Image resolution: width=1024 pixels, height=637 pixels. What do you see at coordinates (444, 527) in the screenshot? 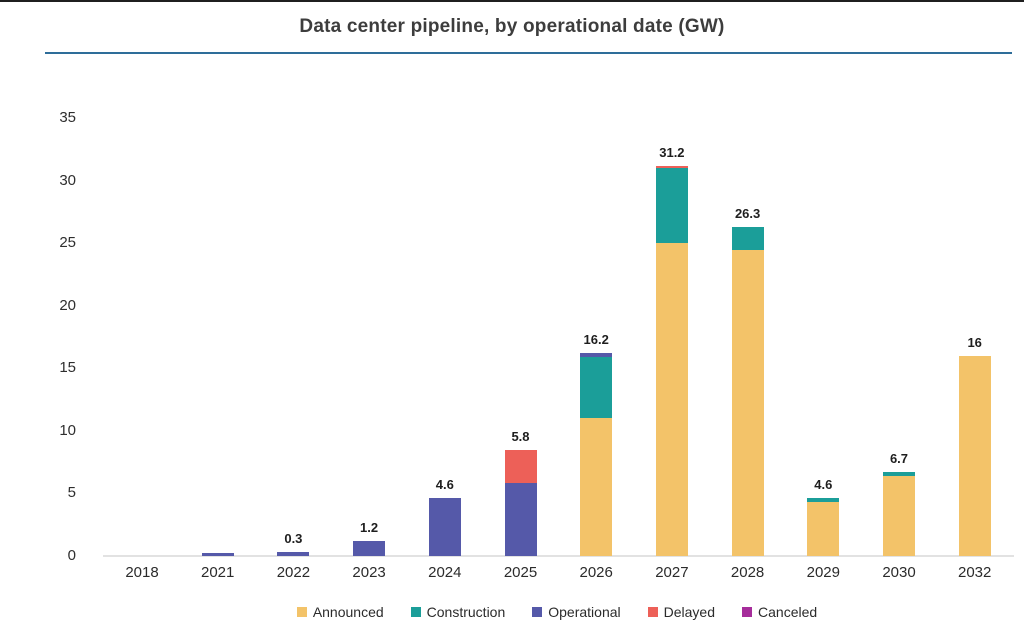
I see `bar-segment-operational-2024` at bounding box center [444, 527].